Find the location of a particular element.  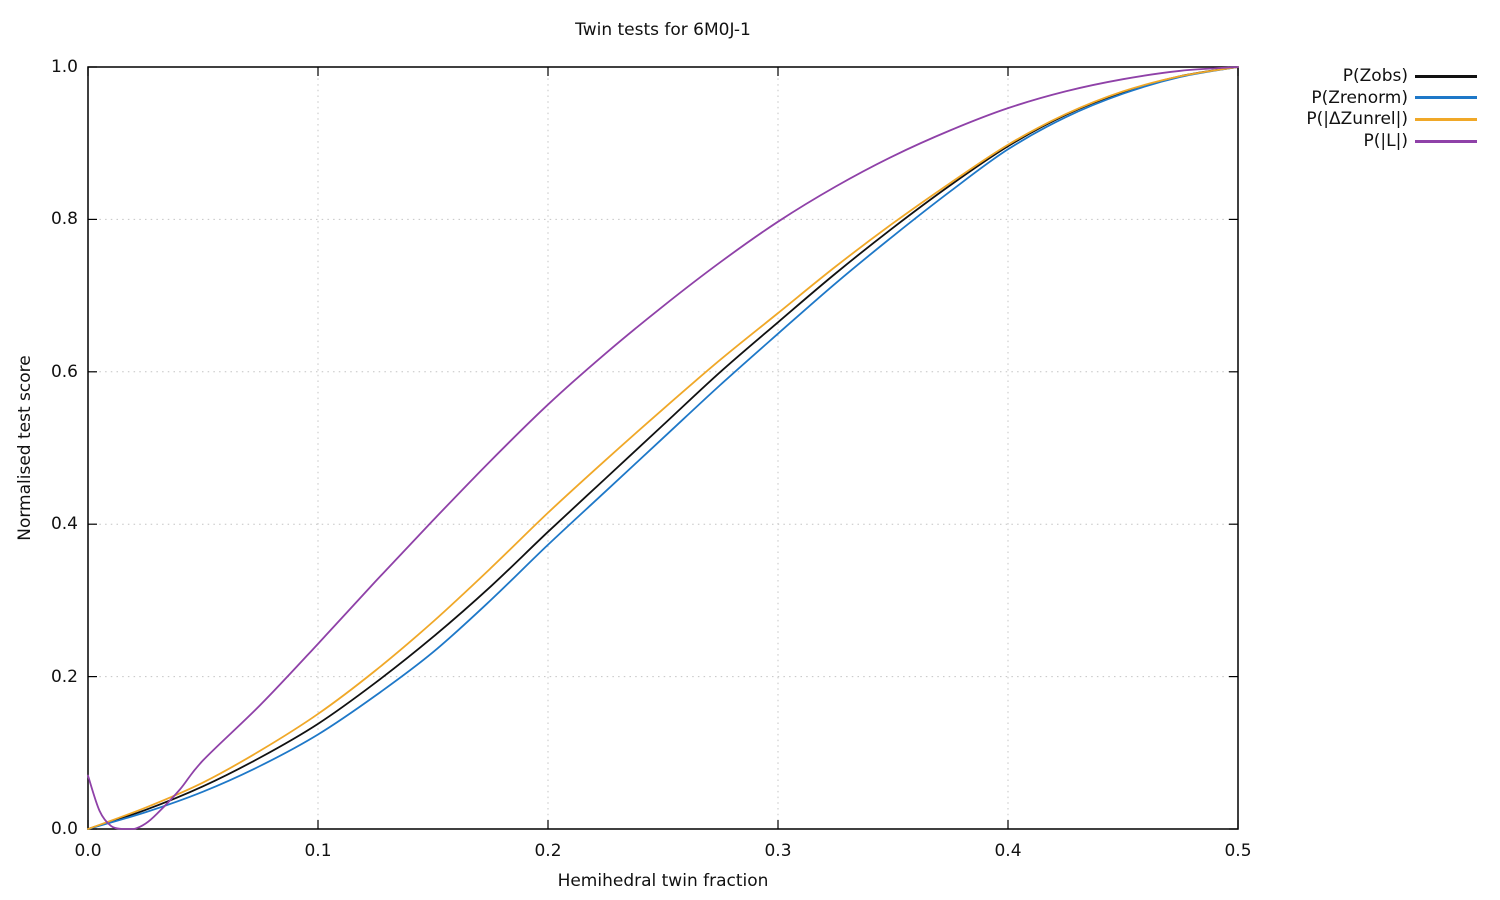

legend-item-3: P(|L|) is located at coordinates (1420, 141).